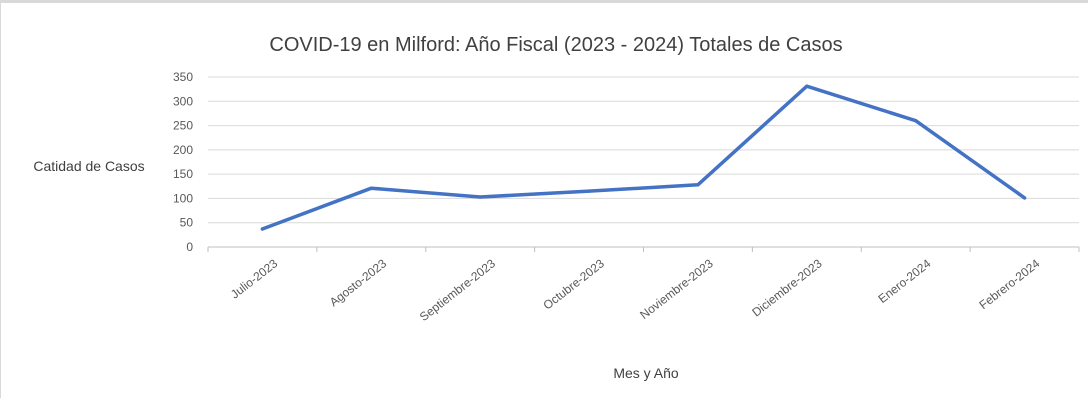  I want to click on y-tick-label: 200, so click(183, 150).